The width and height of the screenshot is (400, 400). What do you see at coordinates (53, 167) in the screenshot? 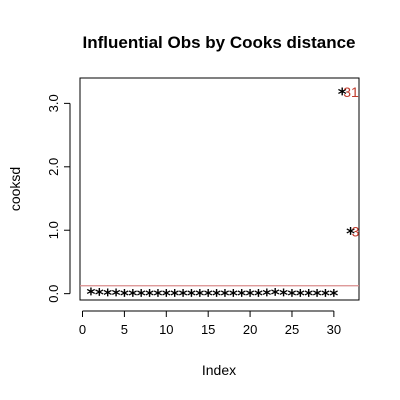
I see `y-tick-label: 2.0` at bounding box center [53, 167].